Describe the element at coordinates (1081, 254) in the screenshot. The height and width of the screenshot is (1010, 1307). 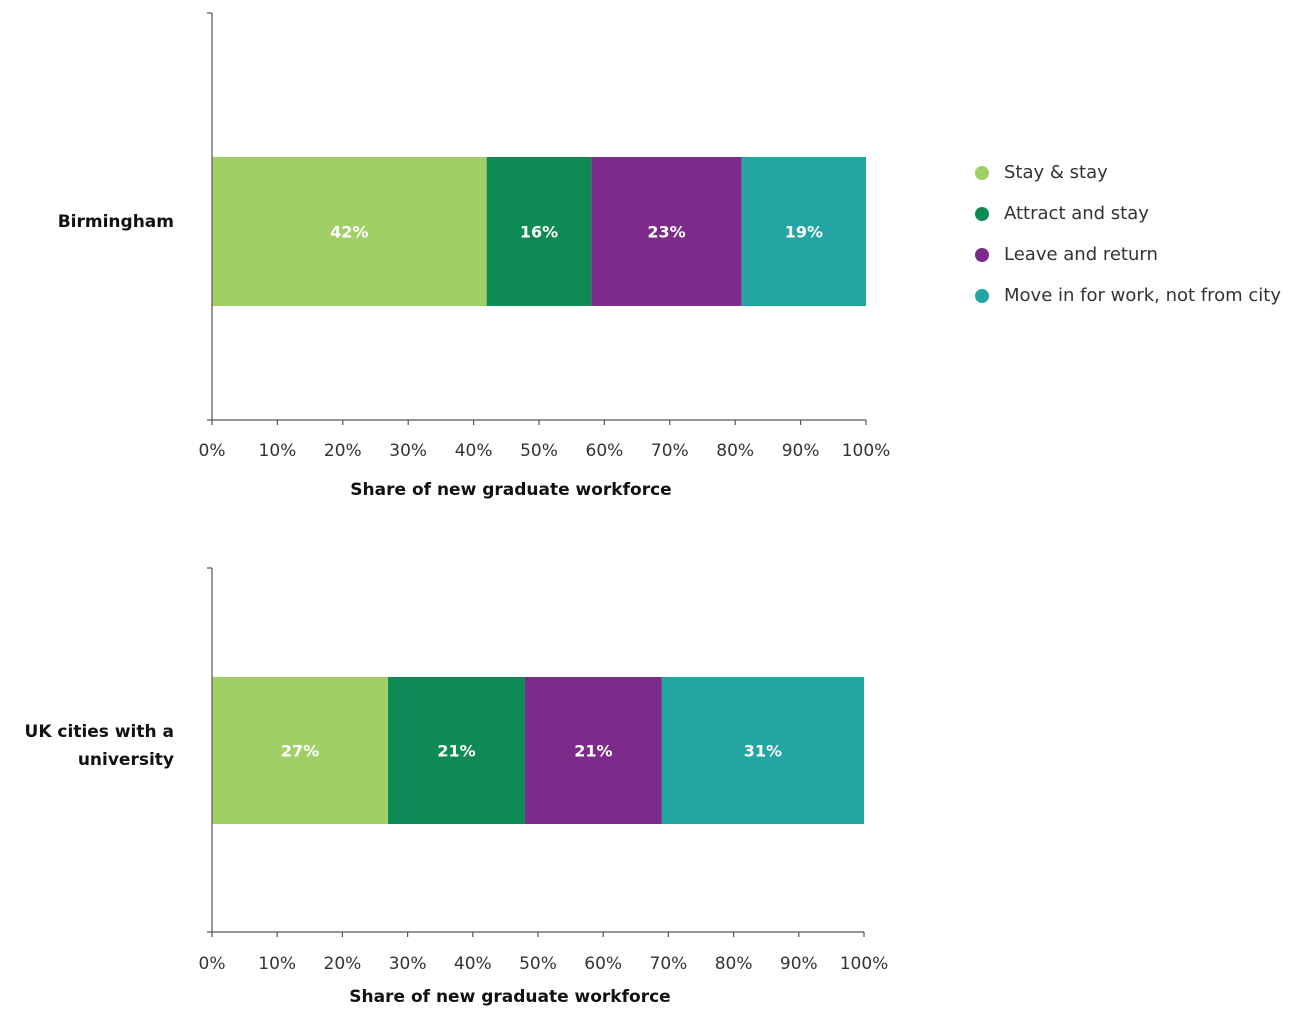
I see `legend-label-leave-and-return: Leave and return` at that location.